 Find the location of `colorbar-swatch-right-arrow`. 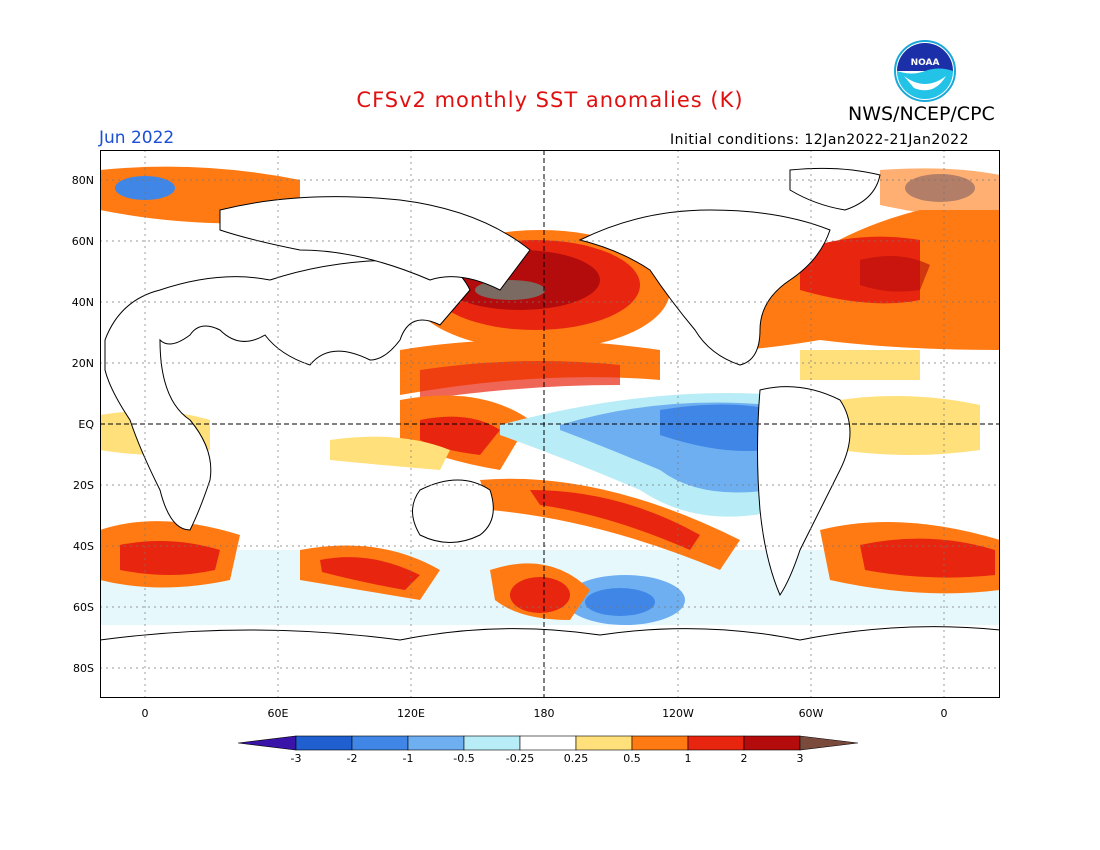

colorbar-swatch-right-arrow is located at coordinates (829, 743).